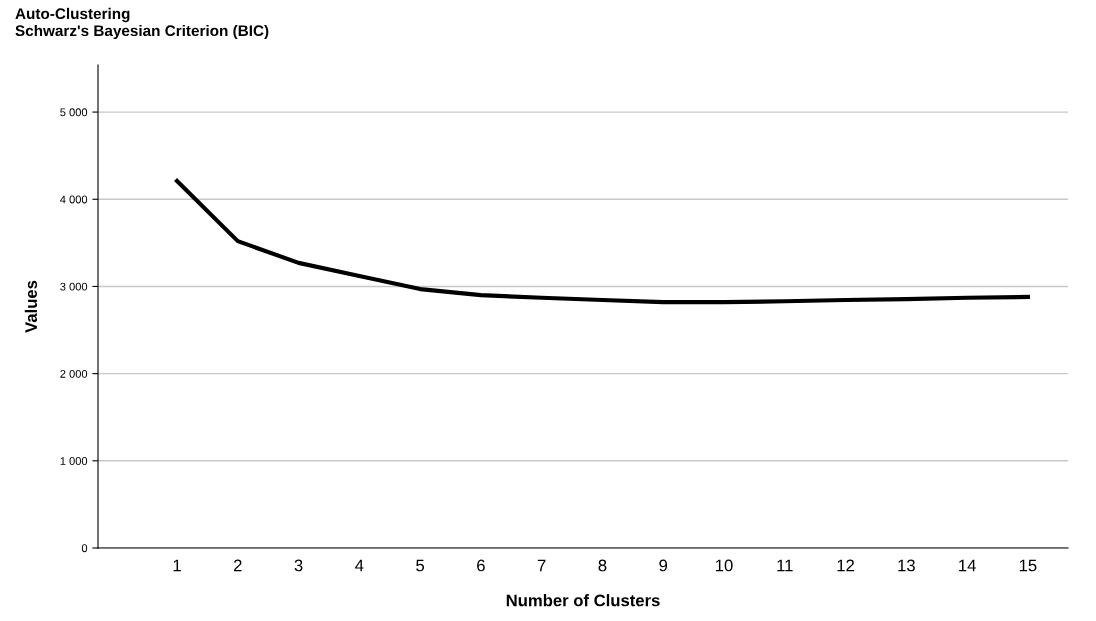 The height and width of the screenshot is (621, 1096). Describe the element at coordinates (237, 565) in the screenshot. I see `x-tick-label: 2` at that location.